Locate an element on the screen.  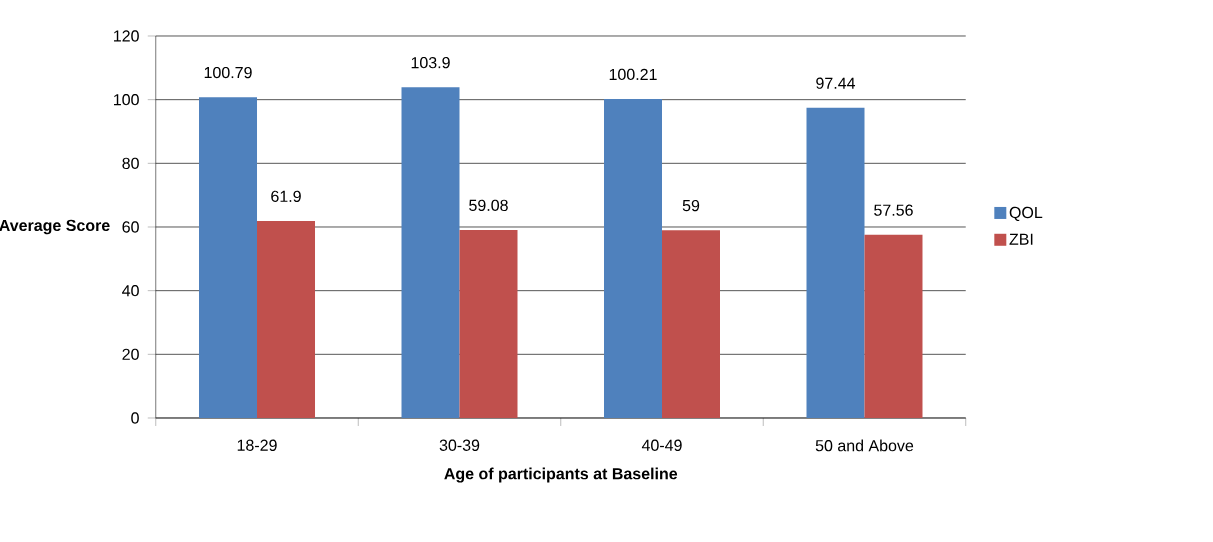
x-axis-title: Age of participants at Baseline is located at coordinates (561, 475).